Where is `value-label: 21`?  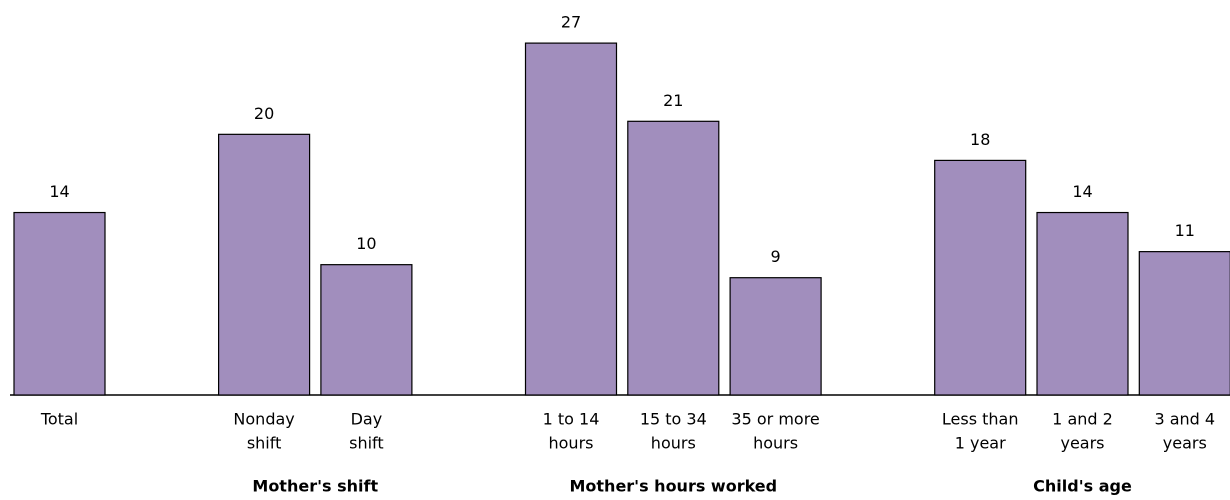 value-label: 21 is located at coordinates (673, 100).